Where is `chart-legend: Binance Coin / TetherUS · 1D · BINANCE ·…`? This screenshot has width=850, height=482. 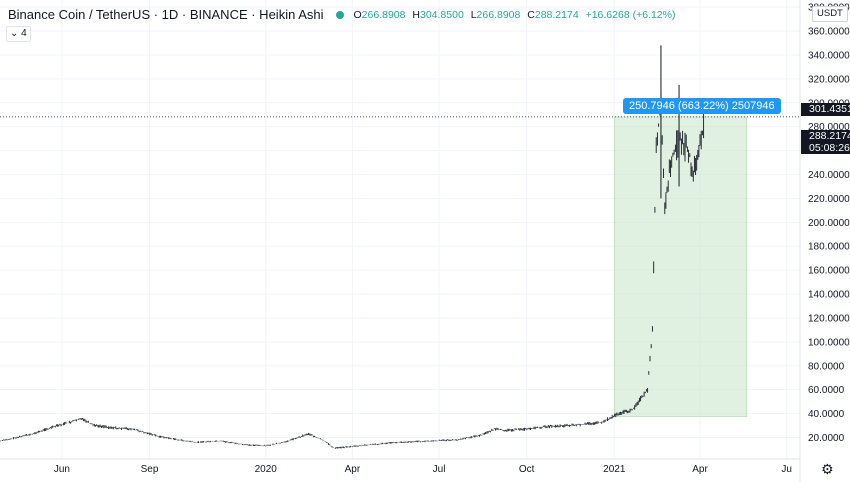 chart-legend: Binance Coin / TetherUS · 1D · BINANCE ·… is located at coordinates (343, 14).